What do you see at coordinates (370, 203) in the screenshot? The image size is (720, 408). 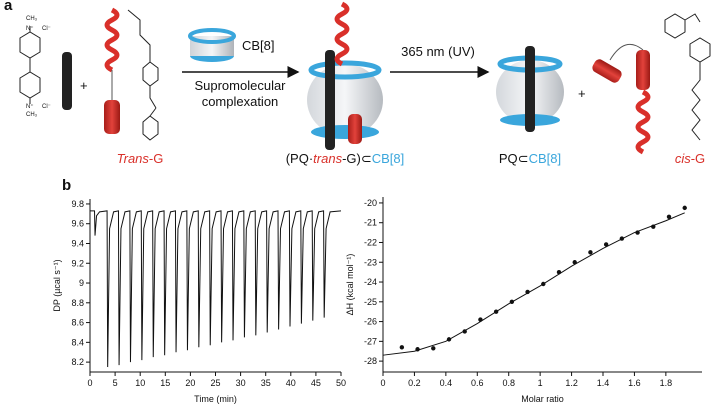 I see `y-tick-label: -20` at bounding box center [370, 203].